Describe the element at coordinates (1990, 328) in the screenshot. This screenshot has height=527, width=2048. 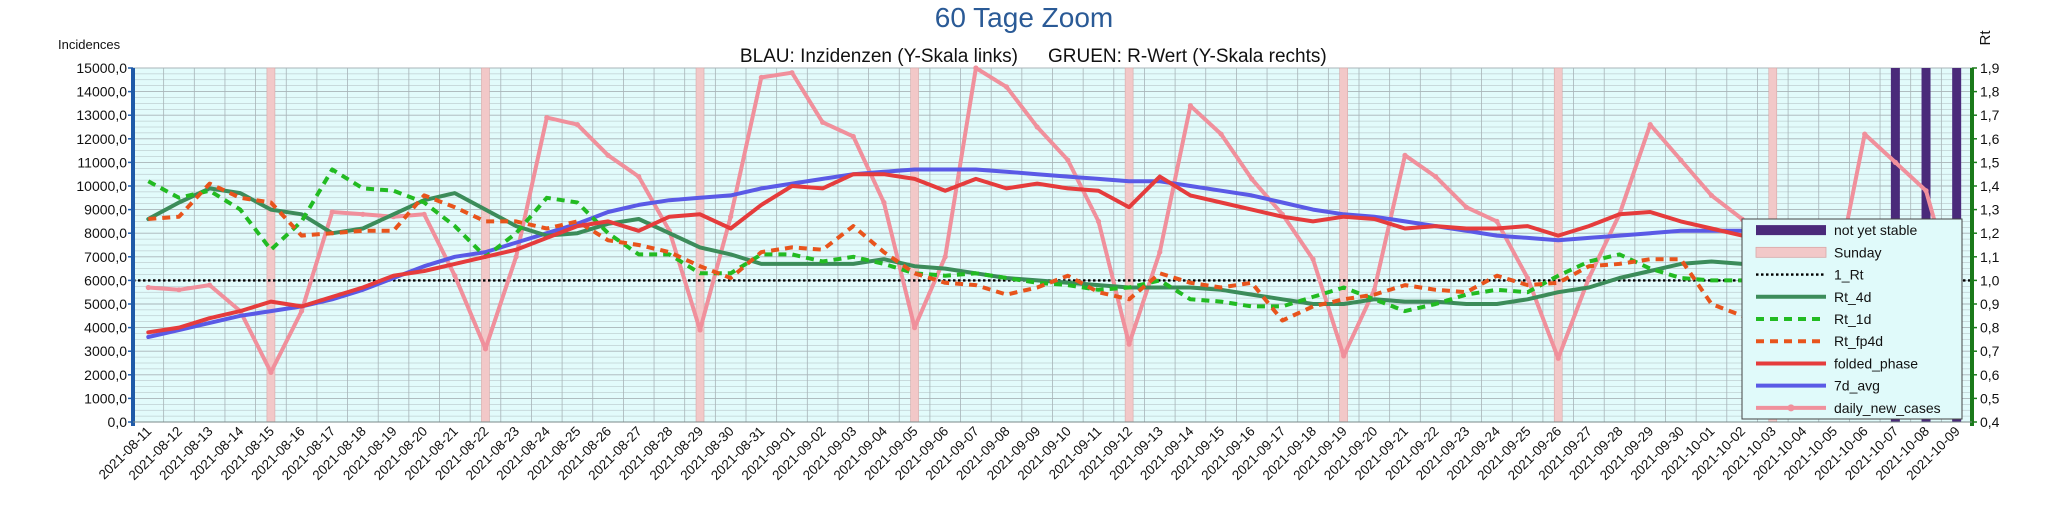
I see `y-tick-label-right: 0,8` at that location.